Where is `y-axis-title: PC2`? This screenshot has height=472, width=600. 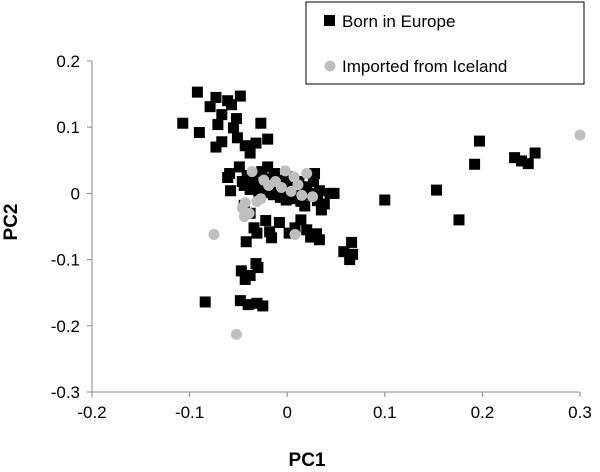 y-axis-title: PC2 is located at coordinates (11, 222).